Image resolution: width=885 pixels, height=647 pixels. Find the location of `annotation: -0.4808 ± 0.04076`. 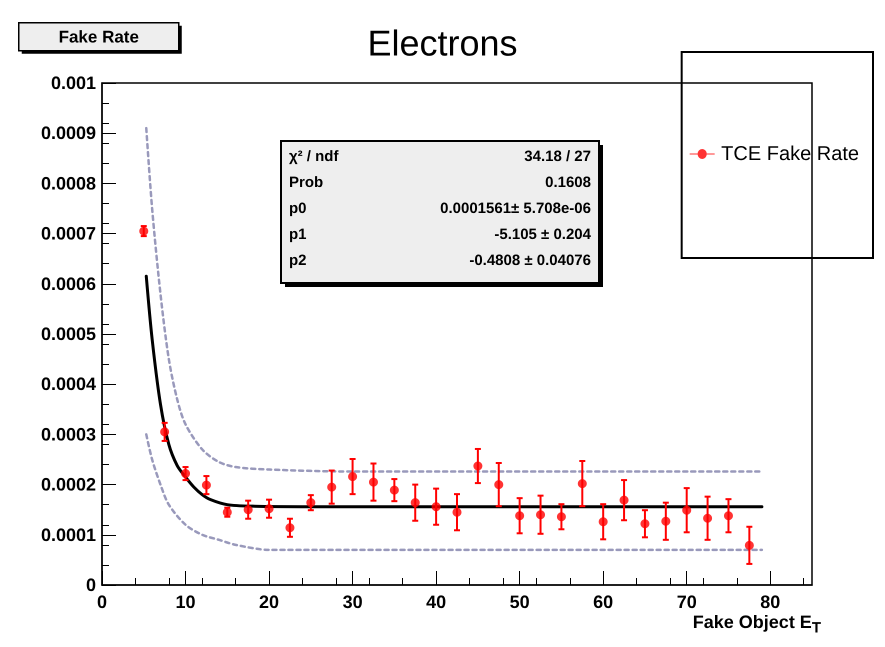

annotation: -0.4808 ± 0.04076 is located at coordinates (530, 260).